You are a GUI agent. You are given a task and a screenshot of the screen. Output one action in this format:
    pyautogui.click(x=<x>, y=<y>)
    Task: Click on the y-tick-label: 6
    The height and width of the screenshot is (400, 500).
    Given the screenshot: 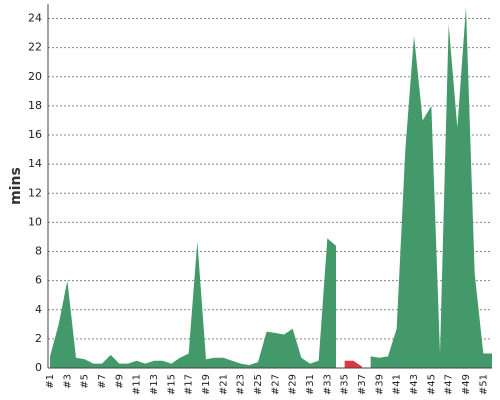 What is the action you would take?
    pyautogui.click(x=38, y=280)
    